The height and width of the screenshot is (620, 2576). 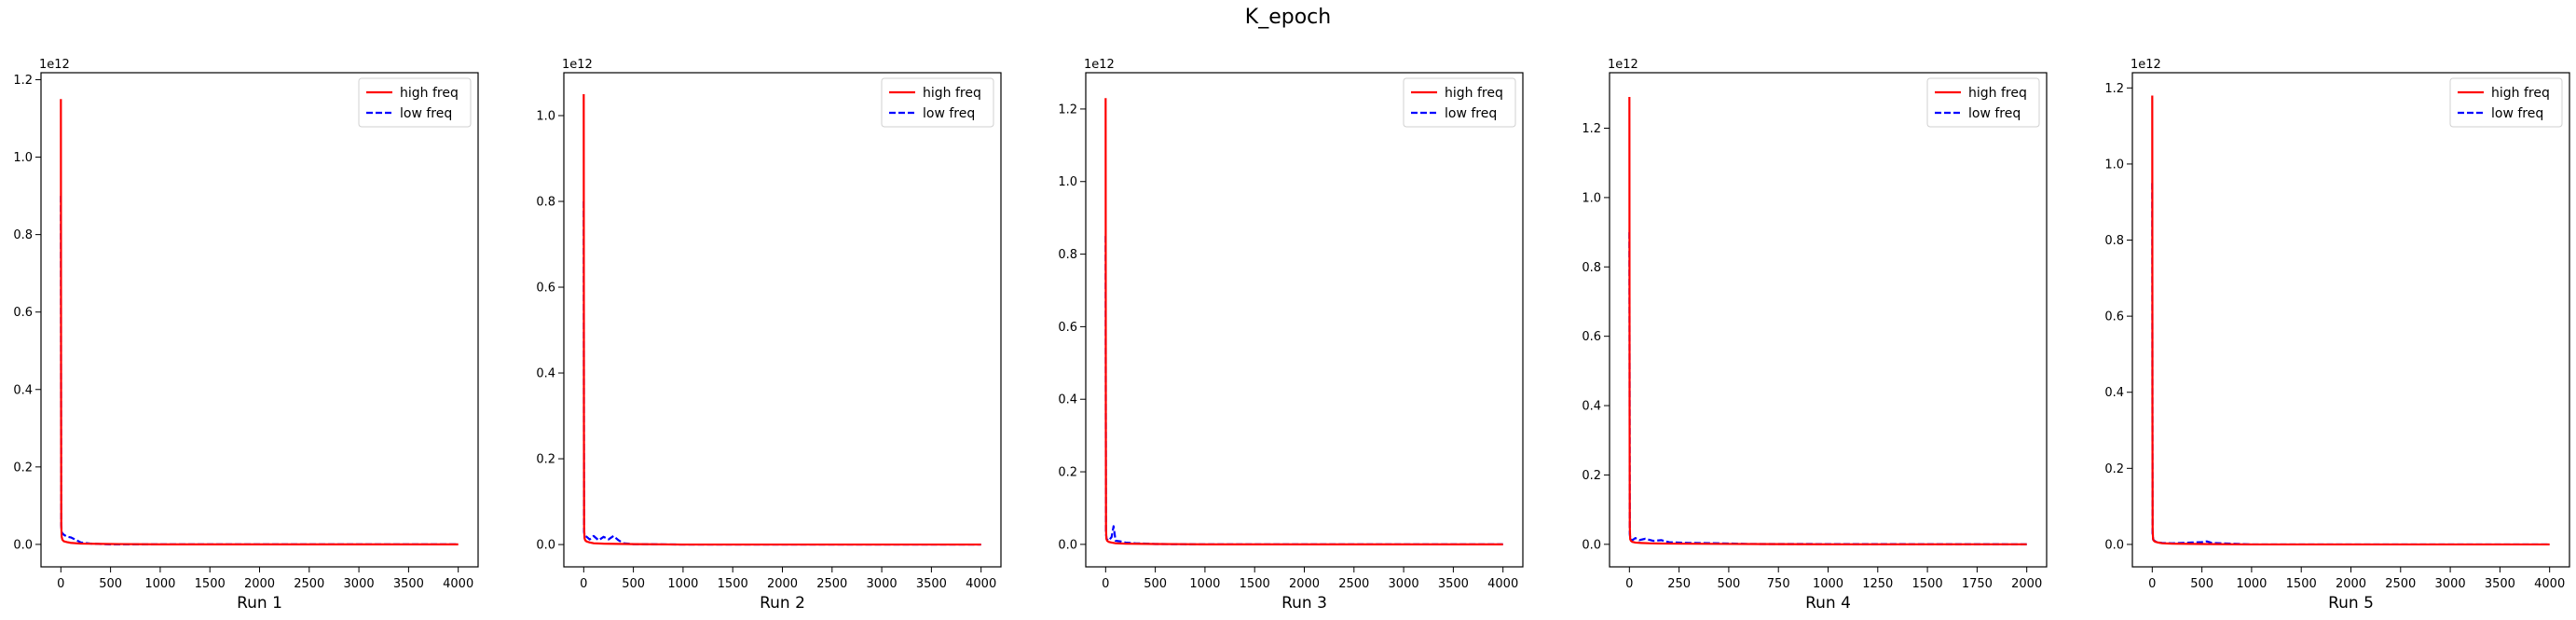 I want to click on x-axis-label: Run 1, so click(x=259, y=603).